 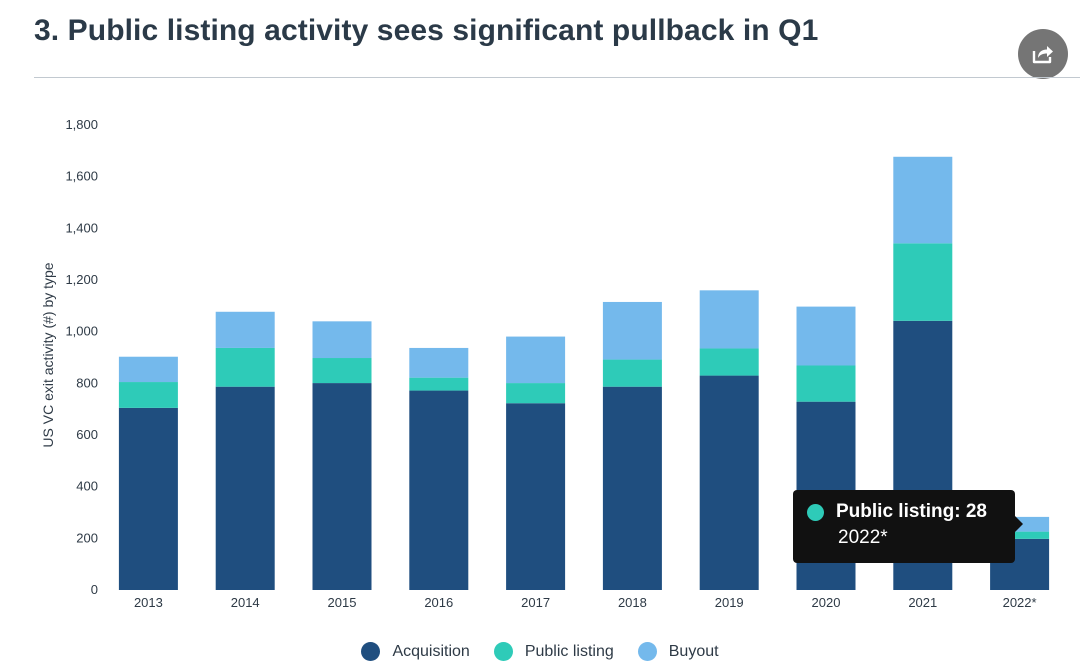 I want to click on y-tick-label: 600, so click(x=87, y=434).